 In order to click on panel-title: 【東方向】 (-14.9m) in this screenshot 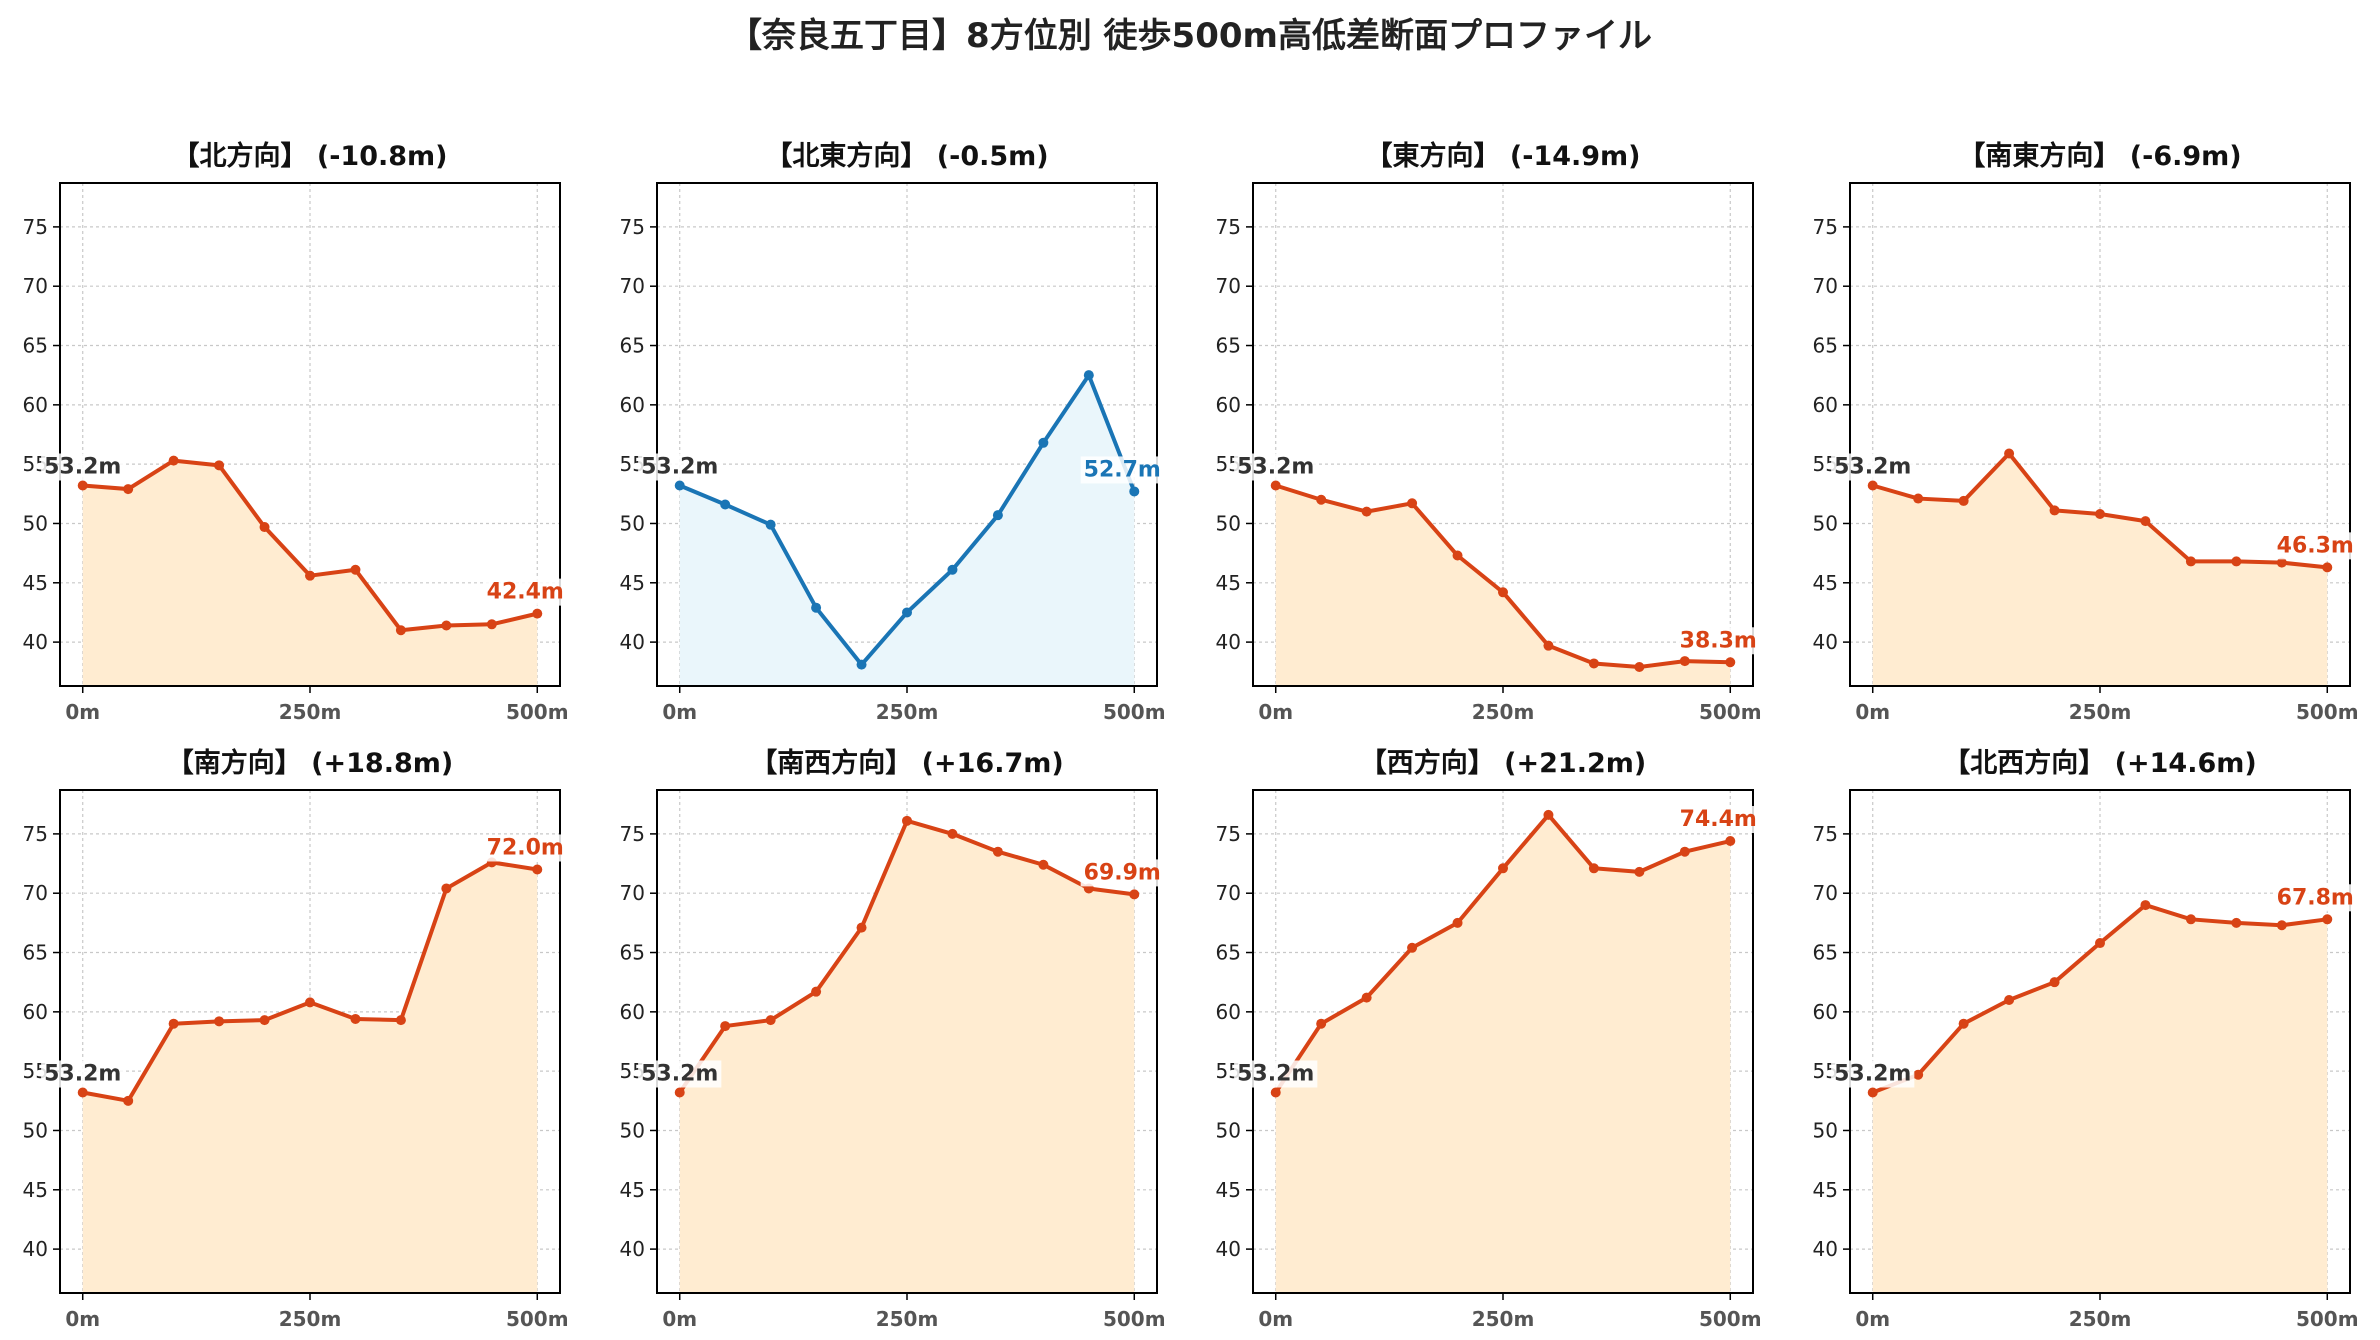, I will do `click(1502, 156)`.